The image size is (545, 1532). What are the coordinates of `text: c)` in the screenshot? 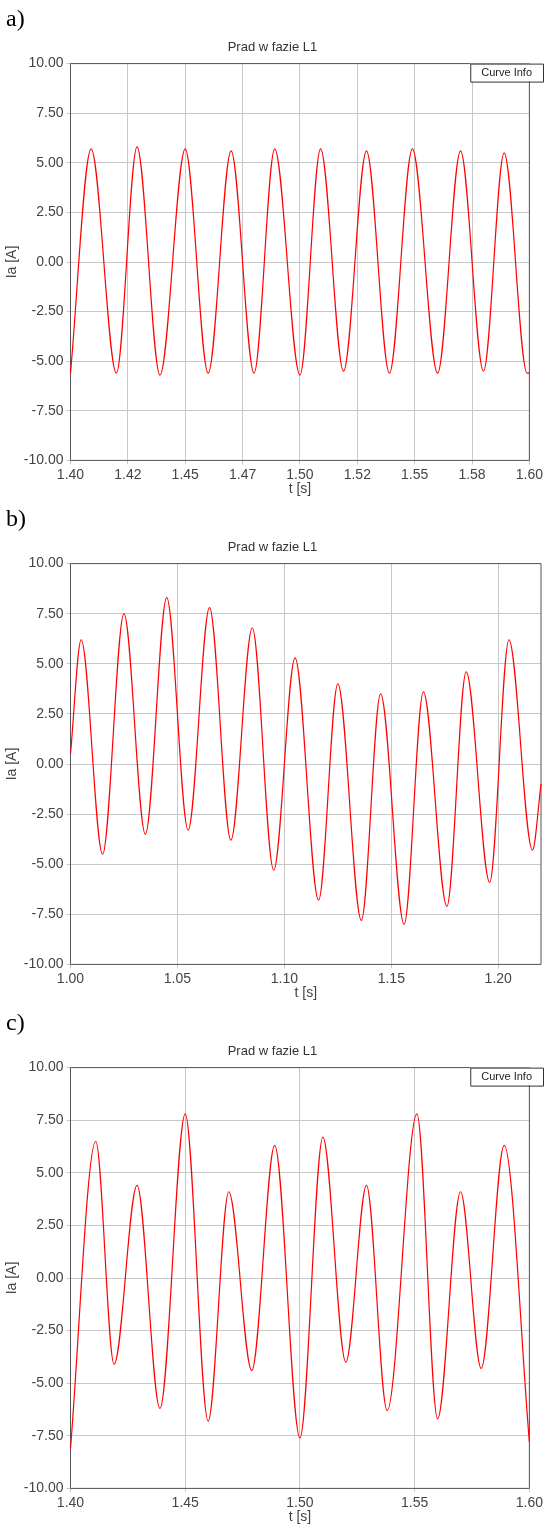 It's located at (15, 1022).